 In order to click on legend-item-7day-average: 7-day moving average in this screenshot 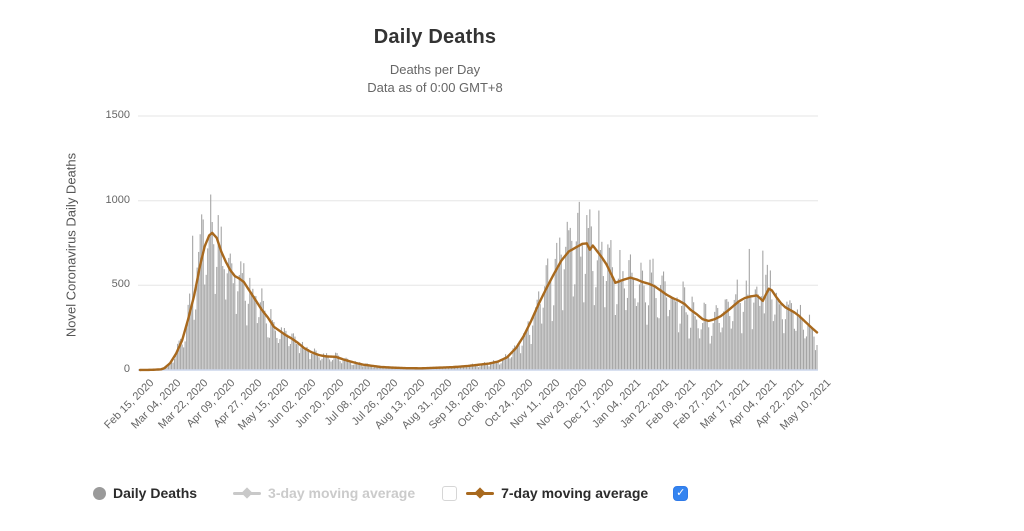, I will do `click(557, 493)`.